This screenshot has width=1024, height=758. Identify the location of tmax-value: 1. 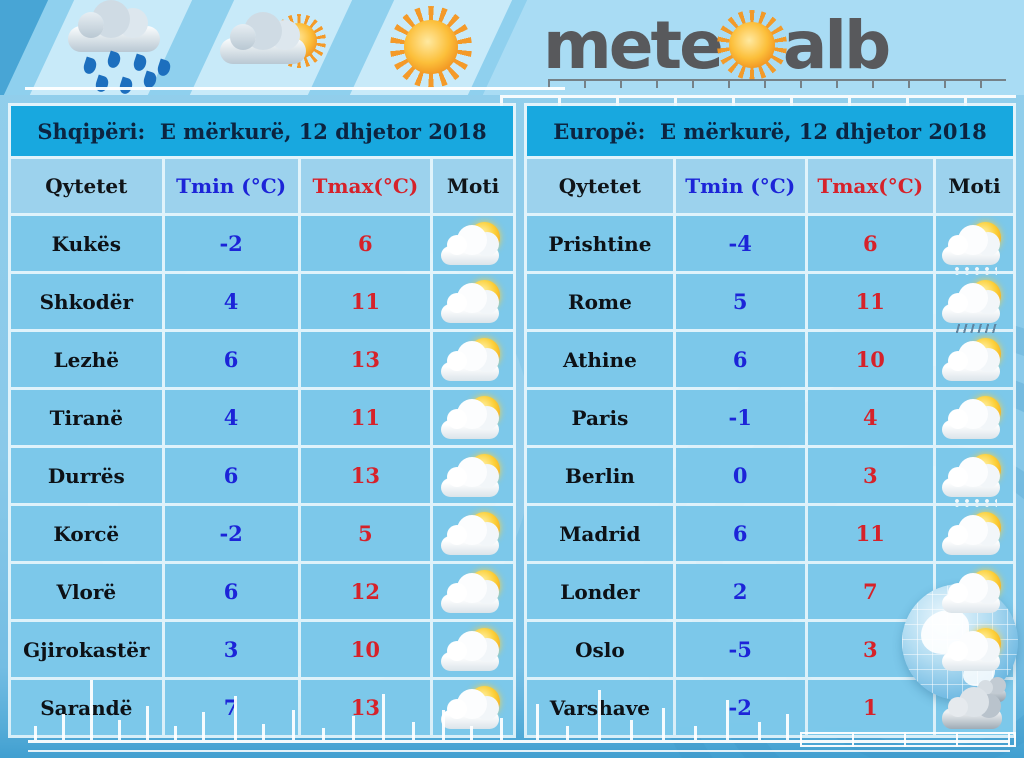
(870, 707).